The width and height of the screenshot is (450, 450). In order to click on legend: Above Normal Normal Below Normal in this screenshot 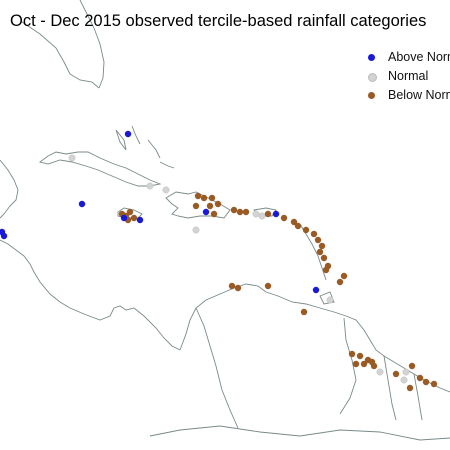, I will do `click(408, 76)`.